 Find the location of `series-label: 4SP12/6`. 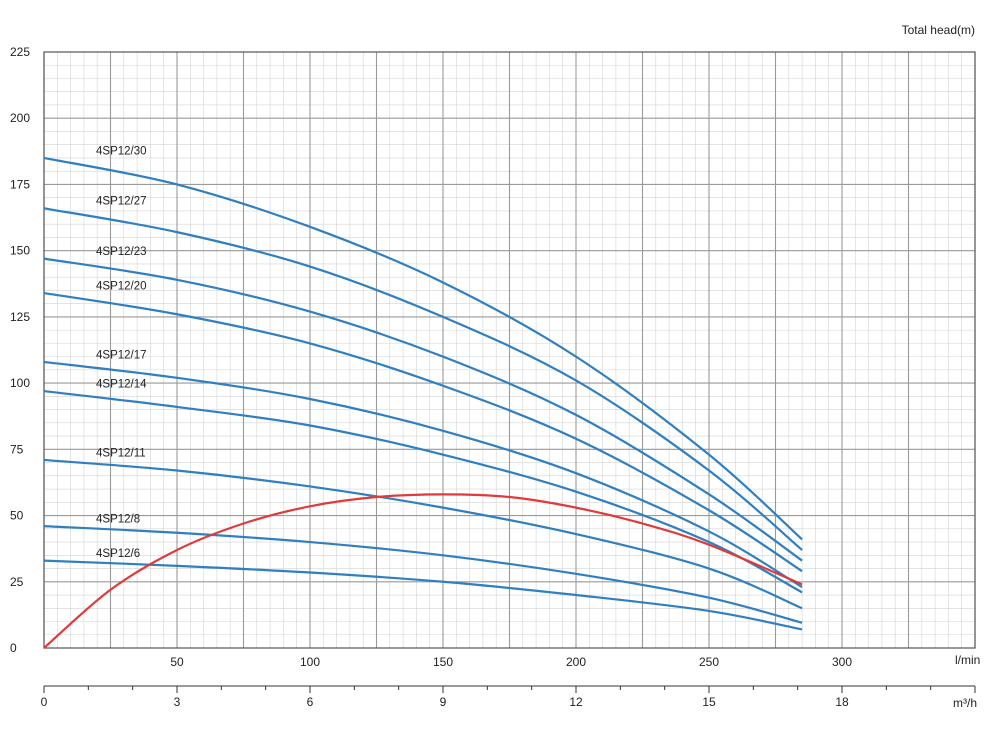

series-label: 4SP12/6 is located at coordinates (118, 554).